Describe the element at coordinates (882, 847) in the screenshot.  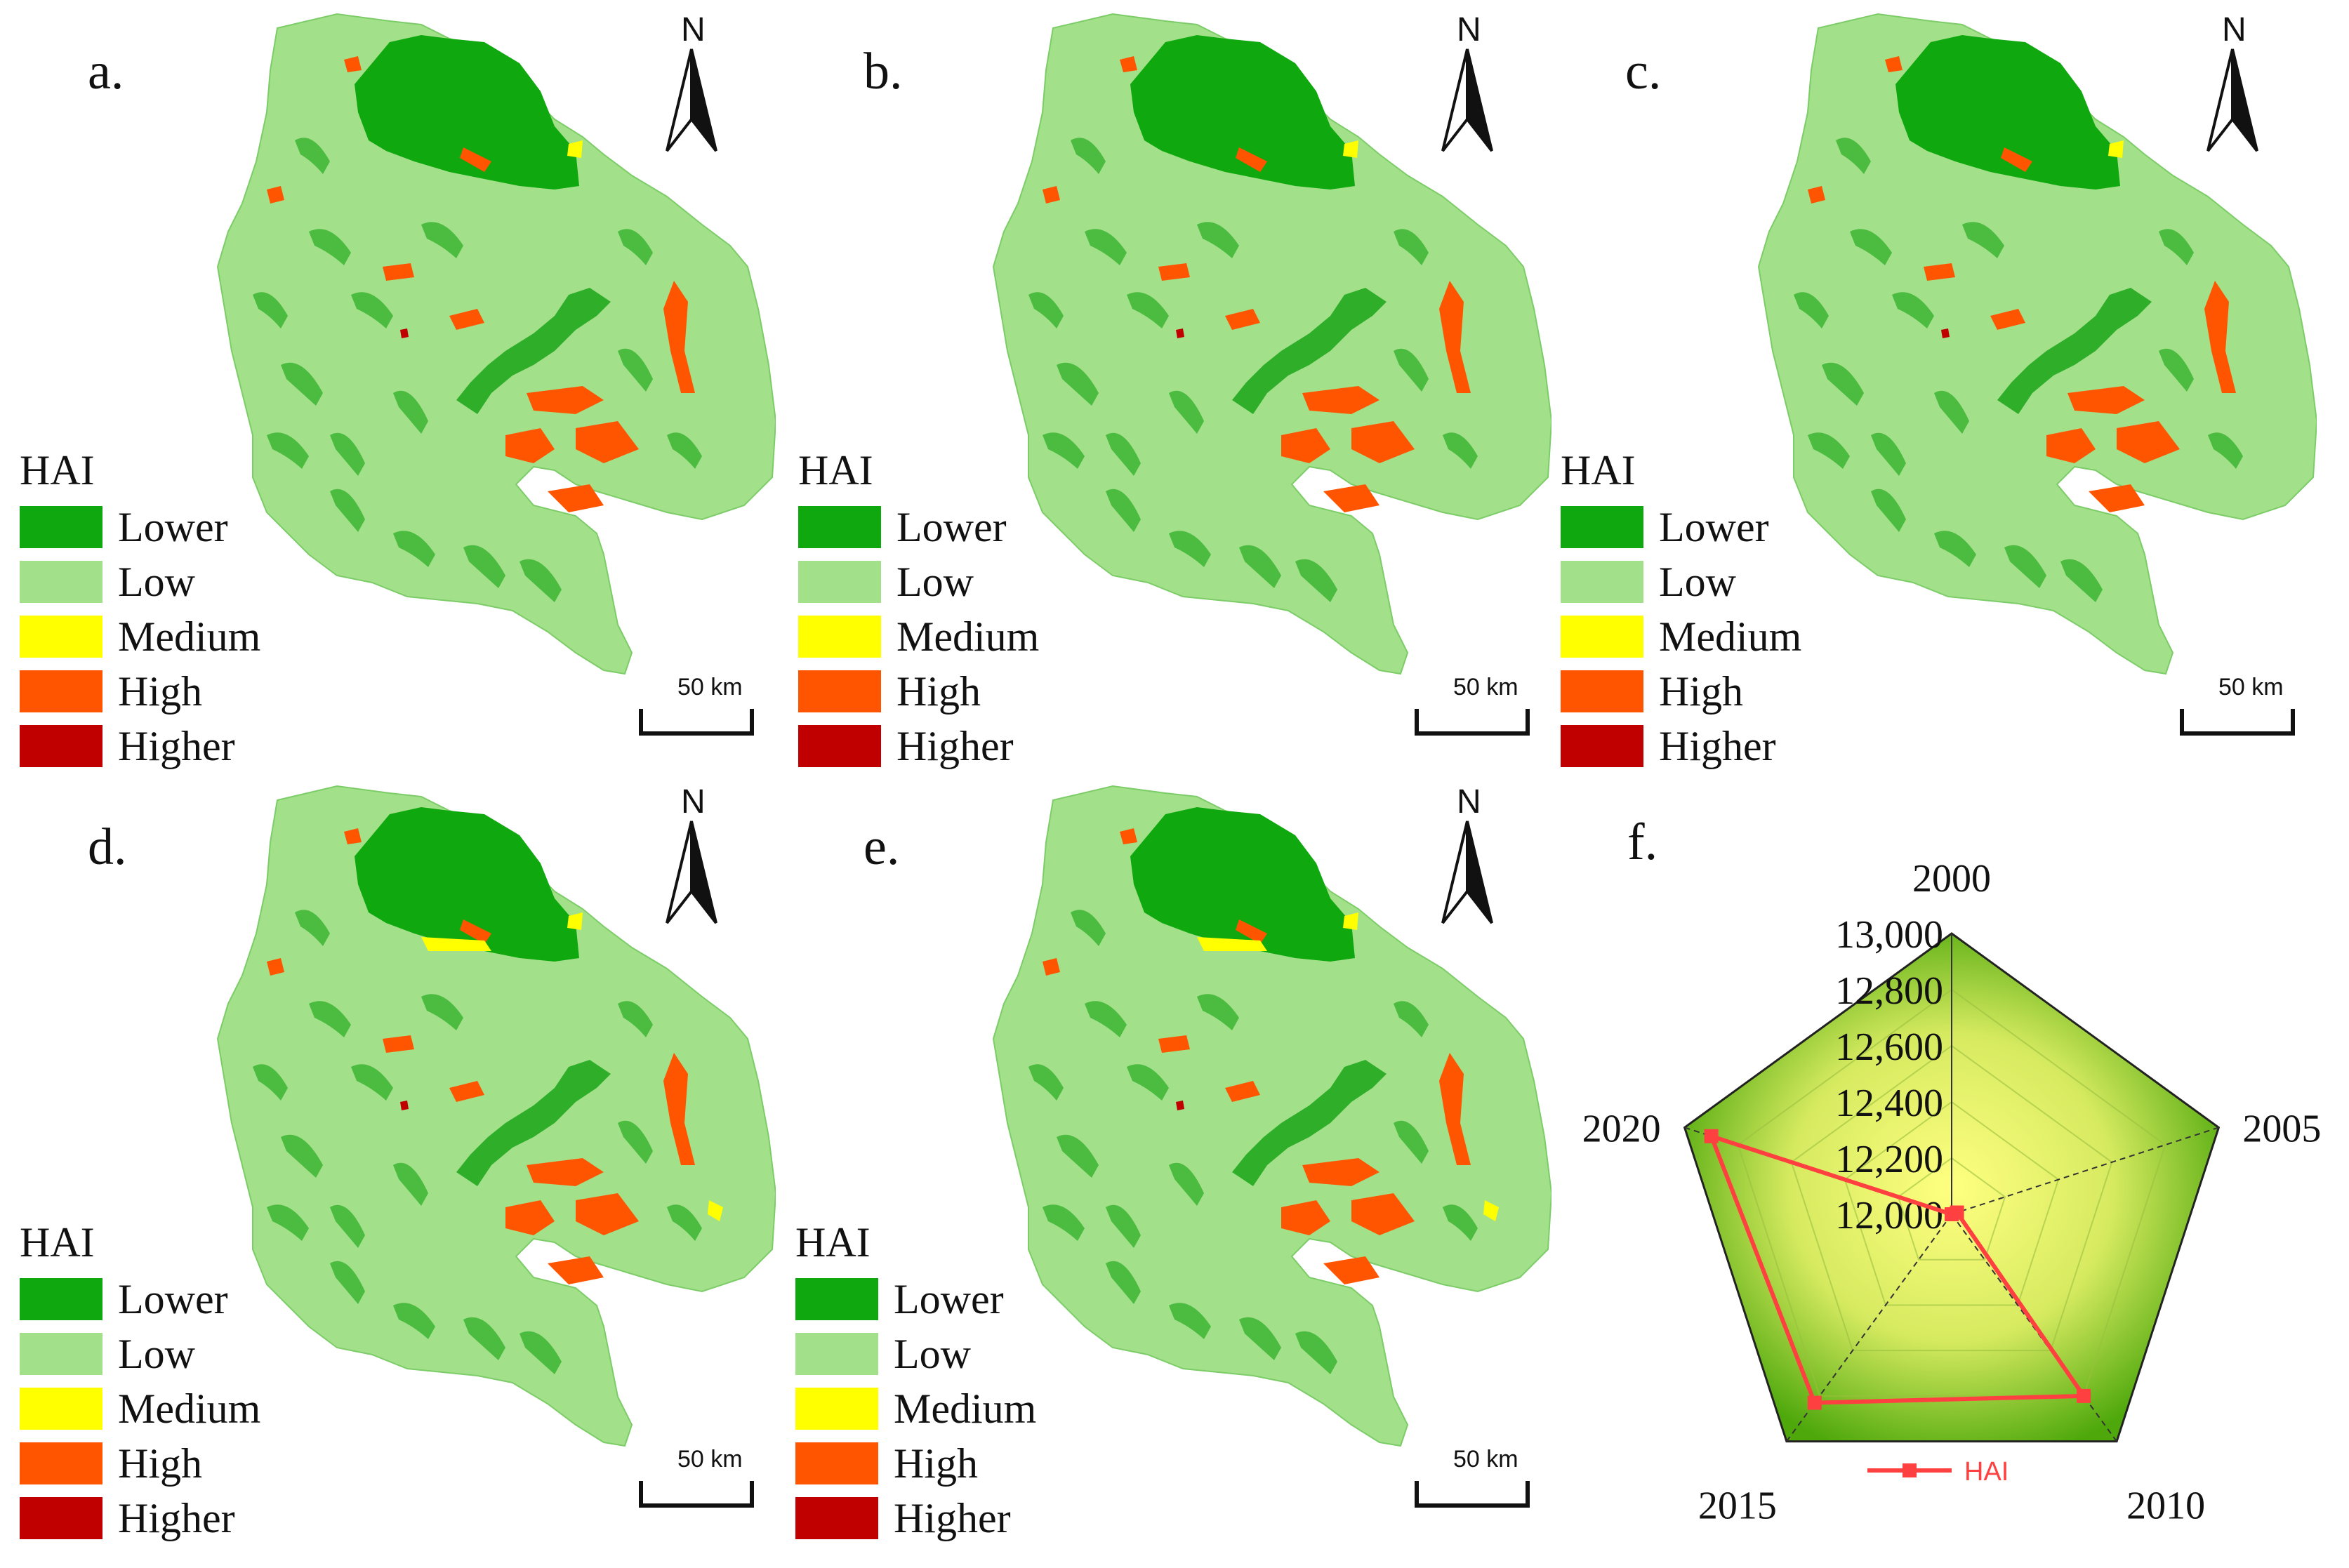
I see `panel-label: e.` at that location.